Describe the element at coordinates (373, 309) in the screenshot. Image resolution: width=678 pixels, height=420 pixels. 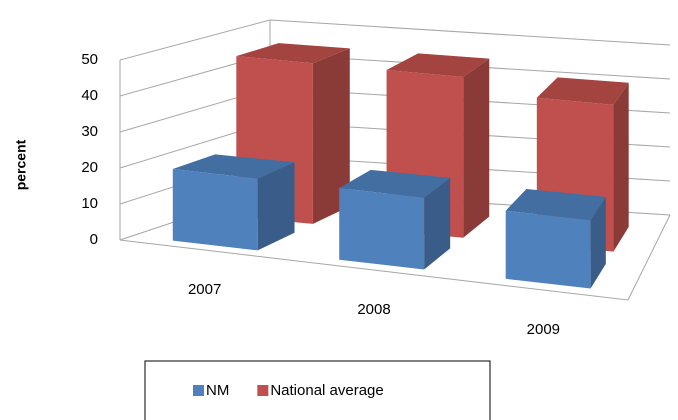
I see `x-tick-label: 2008` at that location.